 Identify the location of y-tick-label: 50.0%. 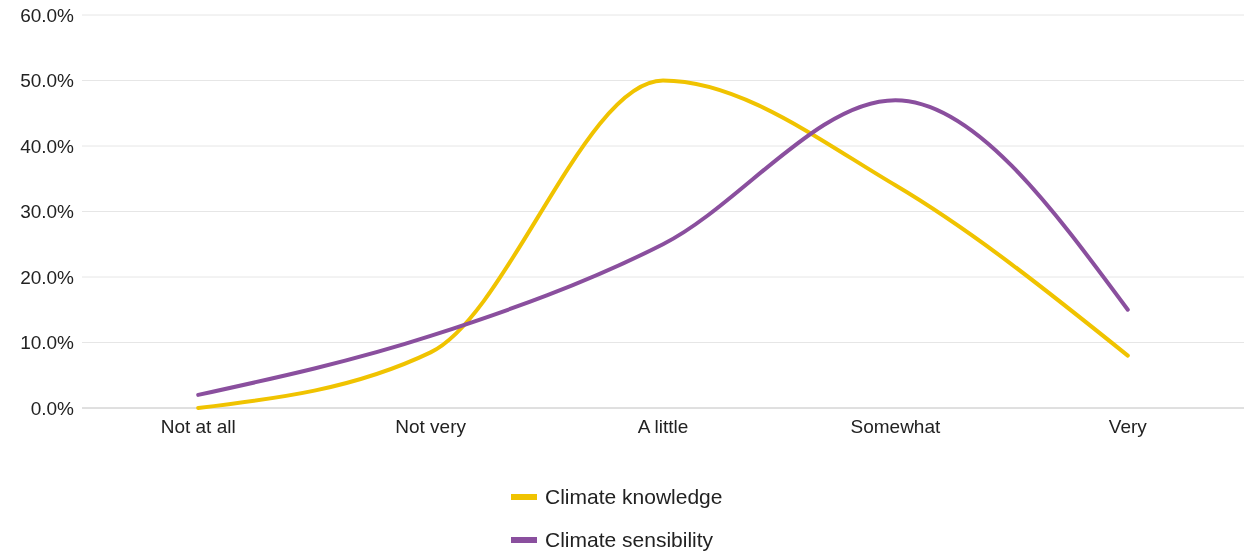
(47, 81).